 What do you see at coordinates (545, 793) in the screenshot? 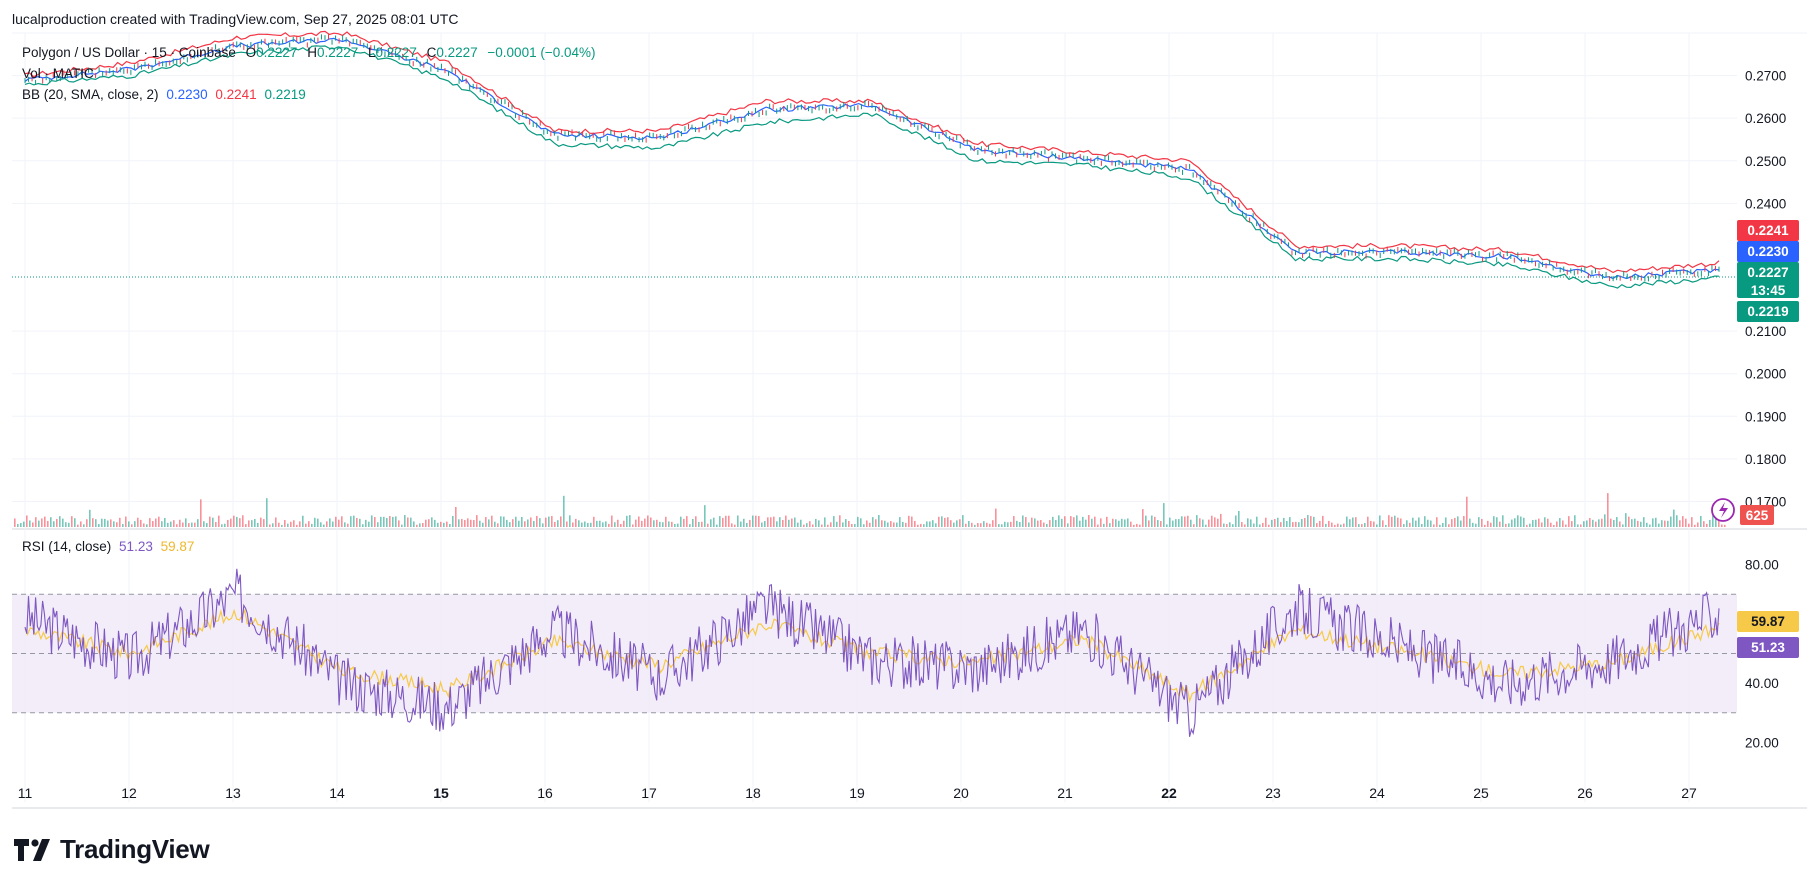
I see `time-label: 16` at bounding box center [545, 793].